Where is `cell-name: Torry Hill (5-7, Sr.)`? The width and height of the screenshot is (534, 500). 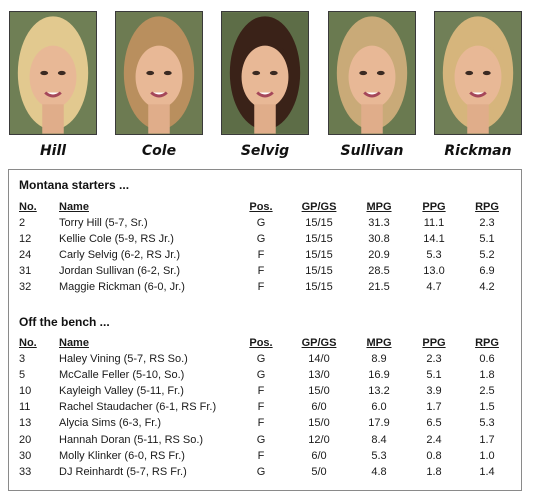 cell-name: Torry Hill (5-7, Sr.) is located at coordinates (103, 223).